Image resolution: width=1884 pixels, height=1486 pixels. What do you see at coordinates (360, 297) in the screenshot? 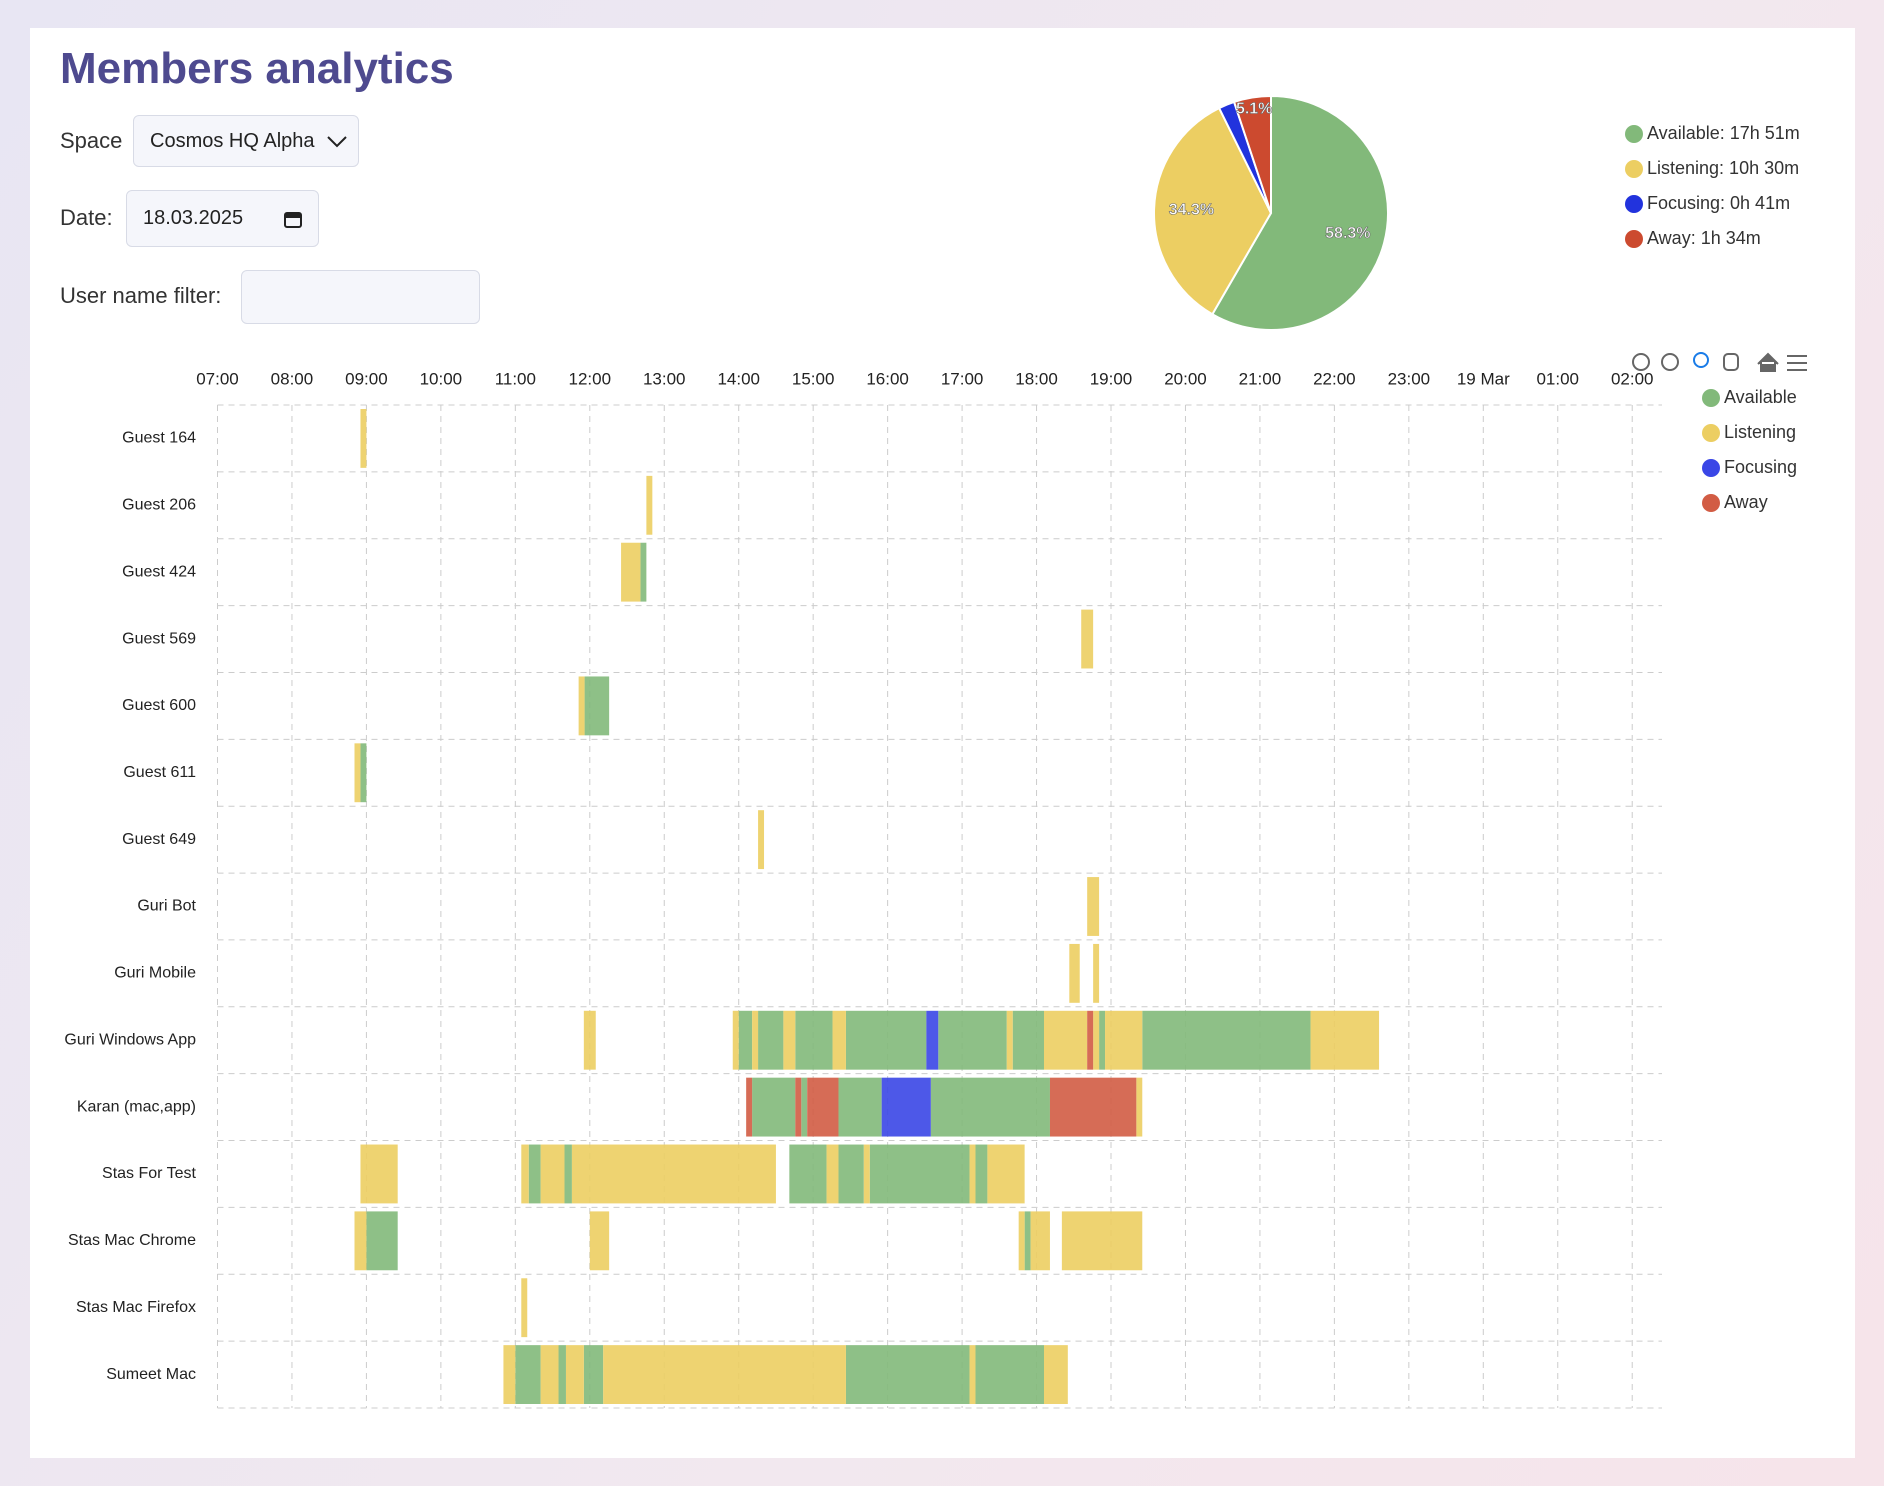
I see `user-filter-input` at bounding box center [360, 297].